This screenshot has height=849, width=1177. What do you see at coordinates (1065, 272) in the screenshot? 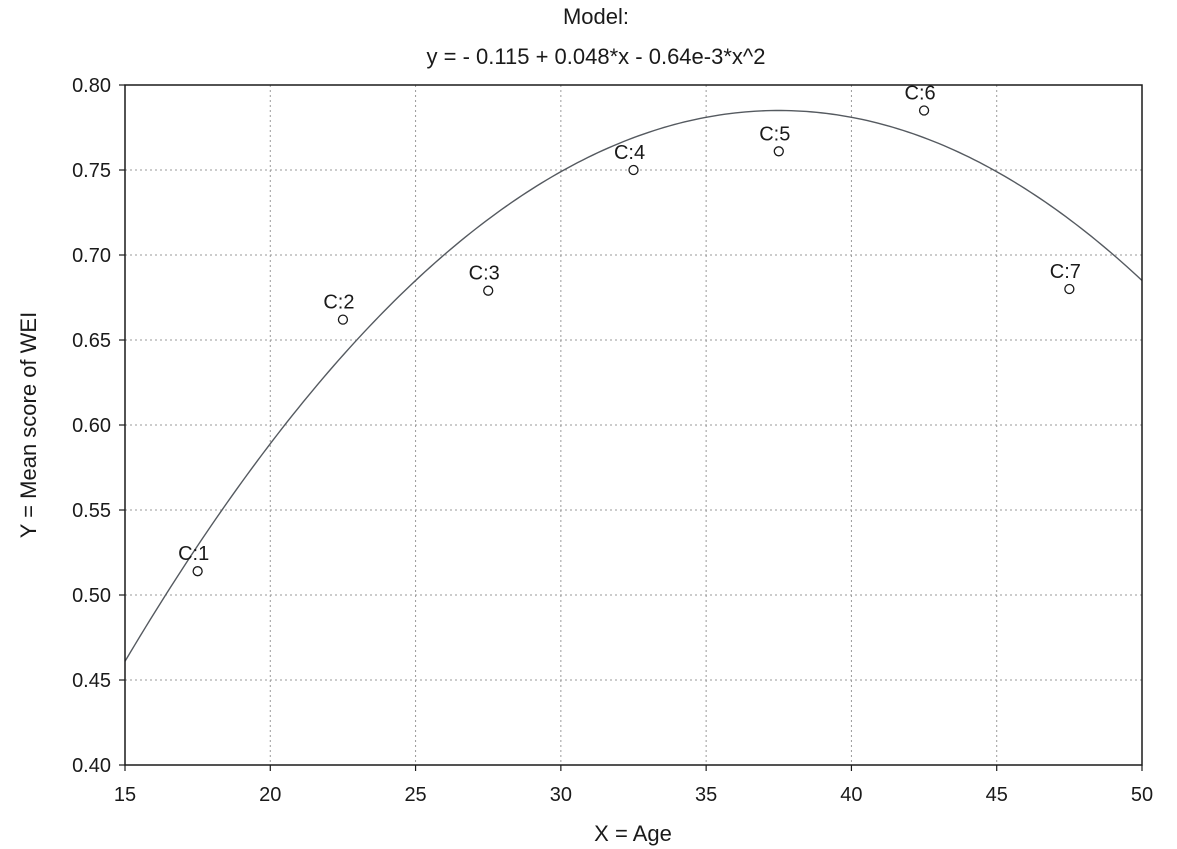
I see `data-point-label: C:7` at bounding box center [1065, 272].